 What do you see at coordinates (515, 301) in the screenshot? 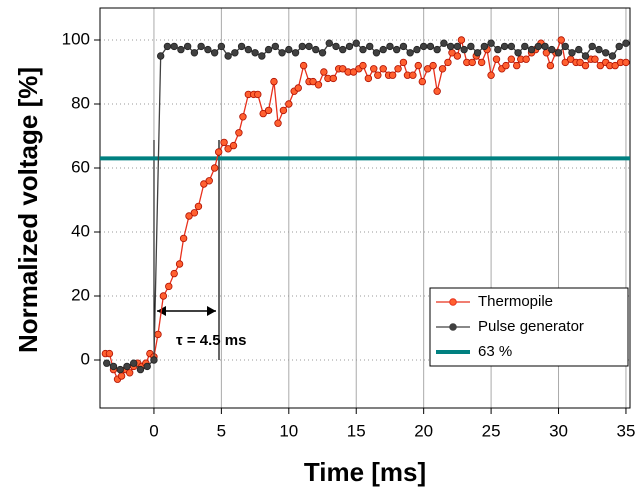
I see `legend-label: Thermopile` at bounding box center [515, 301].